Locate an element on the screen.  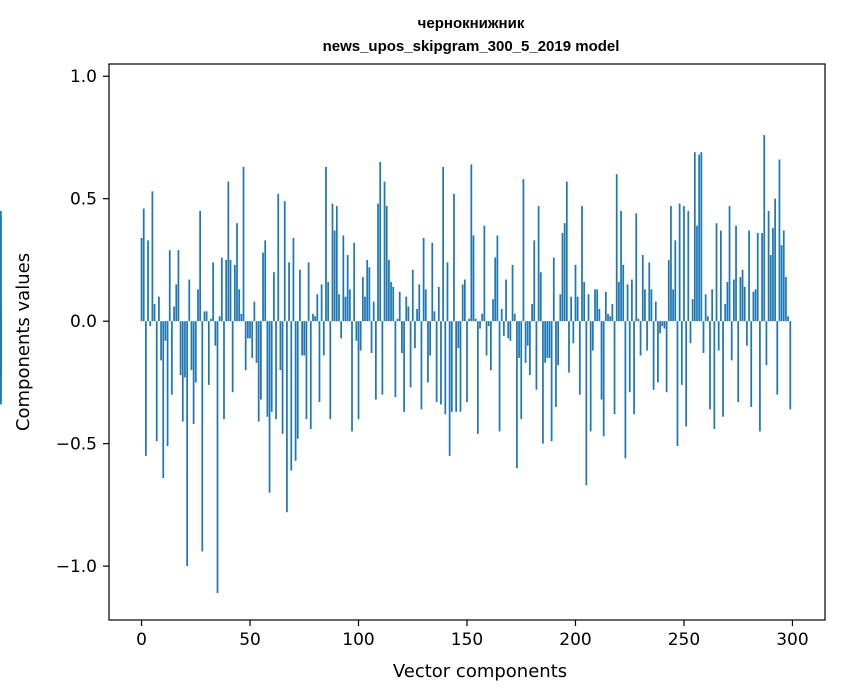
x-tick-label: 200 is located at coordinates (575, 640).